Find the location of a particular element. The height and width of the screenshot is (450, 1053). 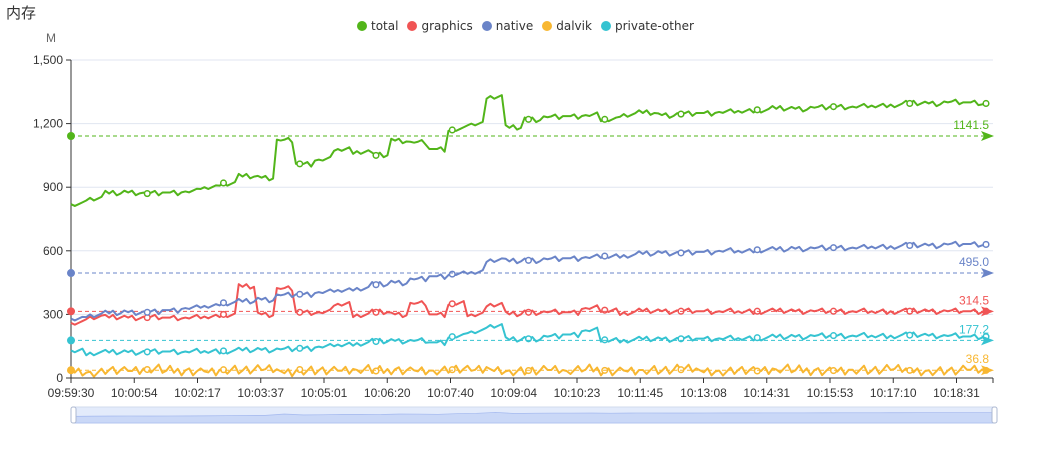

legend-item-total: total is located at coordinates (377, 26).